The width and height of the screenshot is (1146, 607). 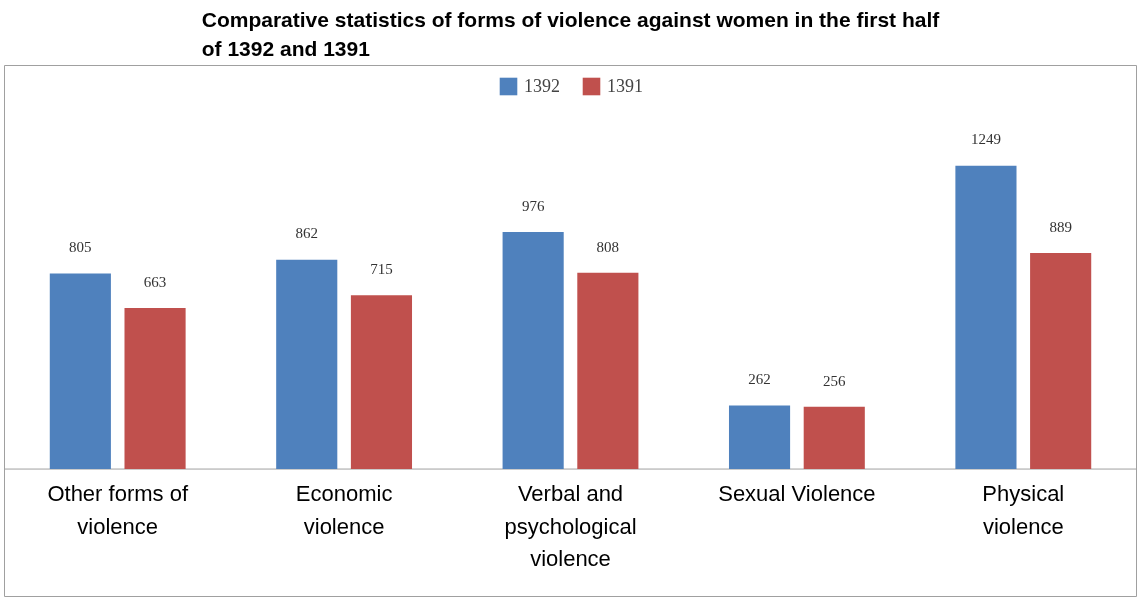 What do you see at coordinates (118, 510) in the screenshot?
I see `x-tick-label: Other forms of violence` at bounding box center [118, 510].